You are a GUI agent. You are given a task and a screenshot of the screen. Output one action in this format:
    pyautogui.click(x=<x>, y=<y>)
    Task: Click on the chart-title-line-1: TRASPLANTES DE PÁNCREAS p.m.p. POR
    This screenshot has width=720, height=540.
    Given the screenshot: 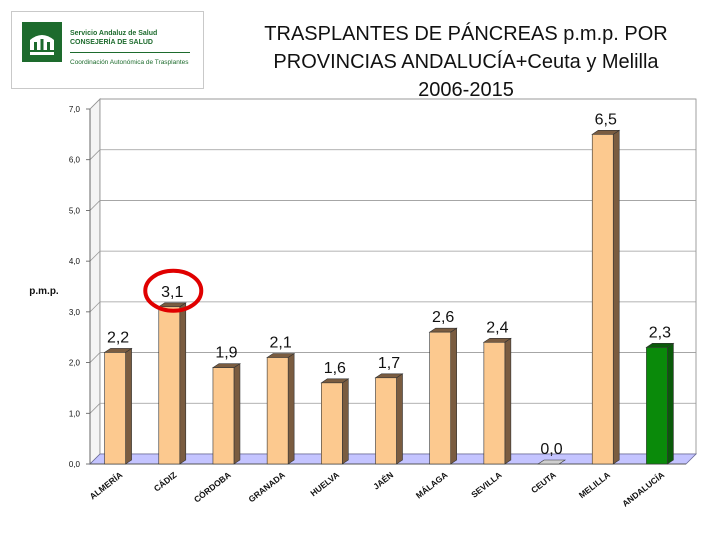 What is the action you would take?
    pyautogui.click(x=466, y=34)
    